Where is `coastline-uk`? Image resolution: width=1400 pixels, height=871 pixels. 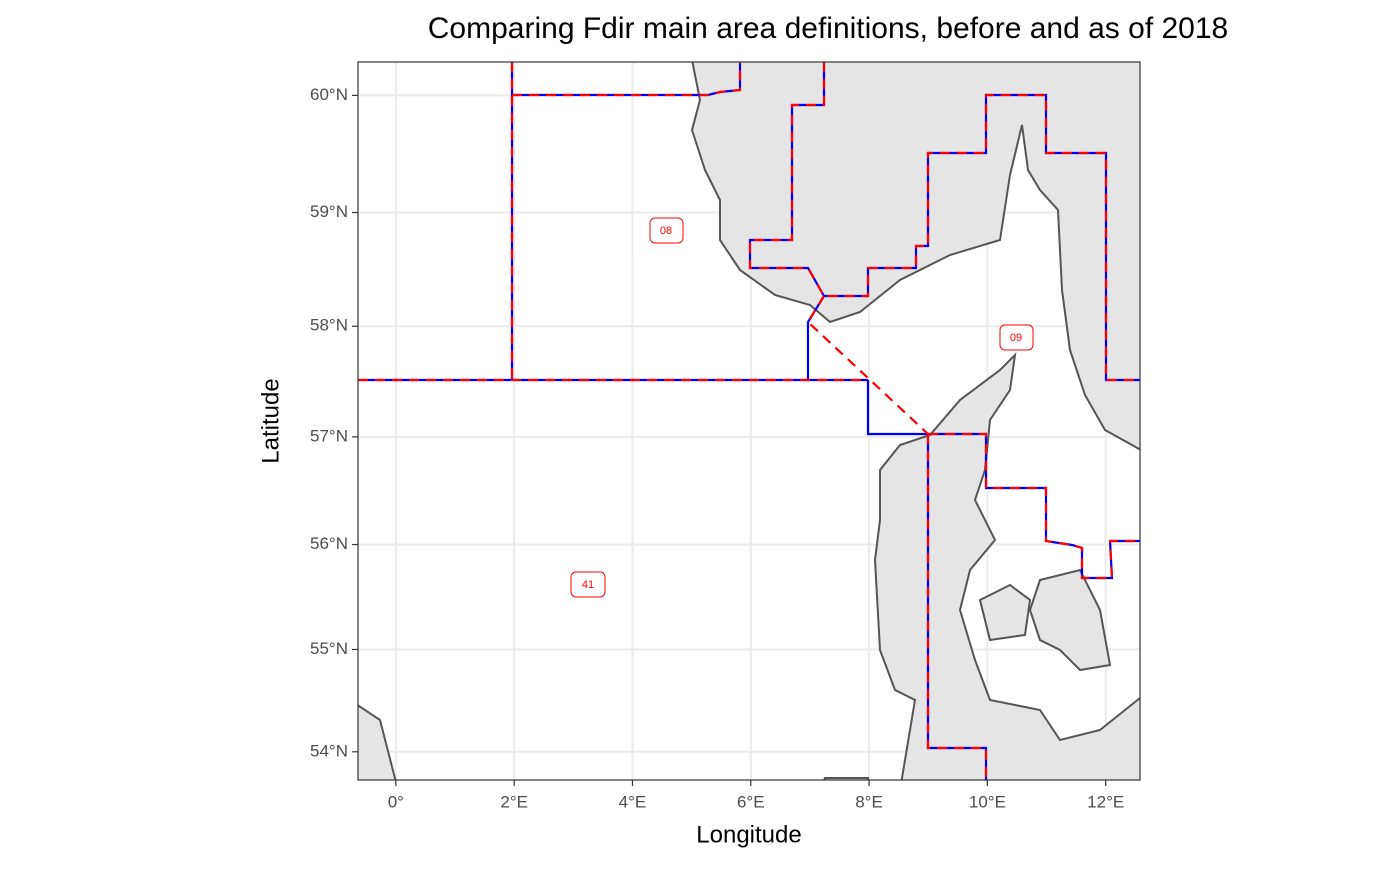 coastline-uk is located at coordinates (377, 742).